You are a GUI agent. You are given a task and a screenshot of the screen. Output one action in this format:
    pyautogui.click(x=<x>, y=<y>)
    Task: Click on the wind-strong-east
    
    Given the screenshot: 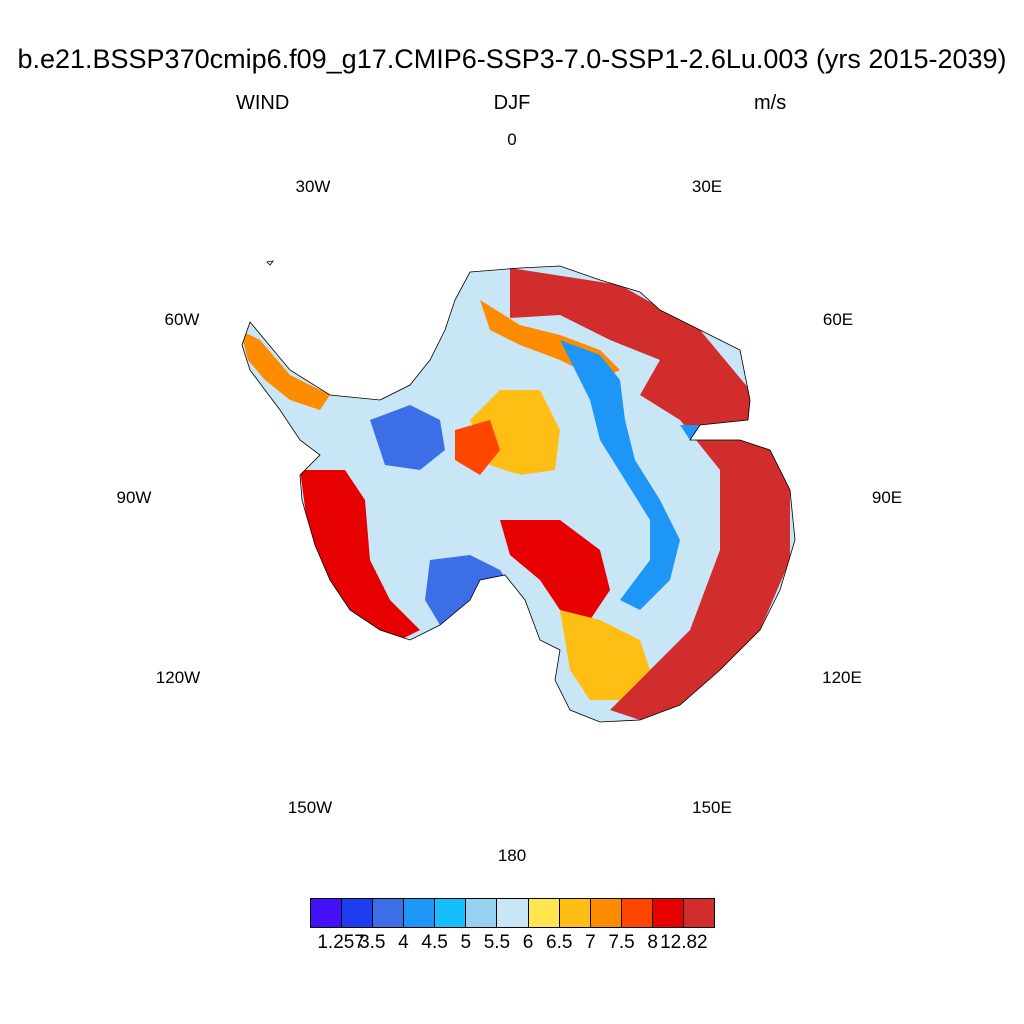 What is the action you would take?
    pyautogui.click(x=650, y=494)
    